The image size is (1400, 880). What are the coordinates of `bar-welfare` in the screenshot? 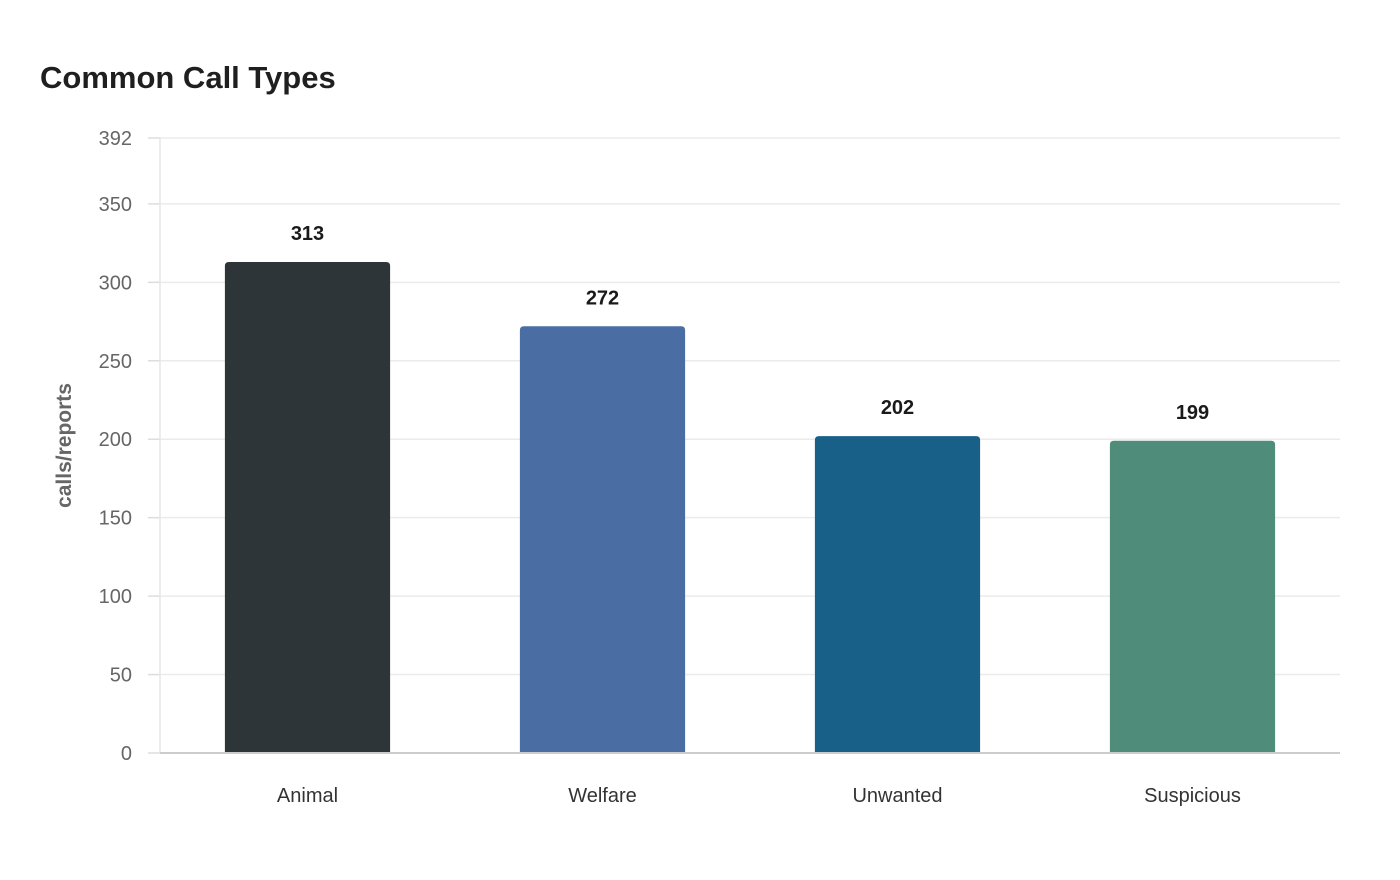 It's located at (602, 539).